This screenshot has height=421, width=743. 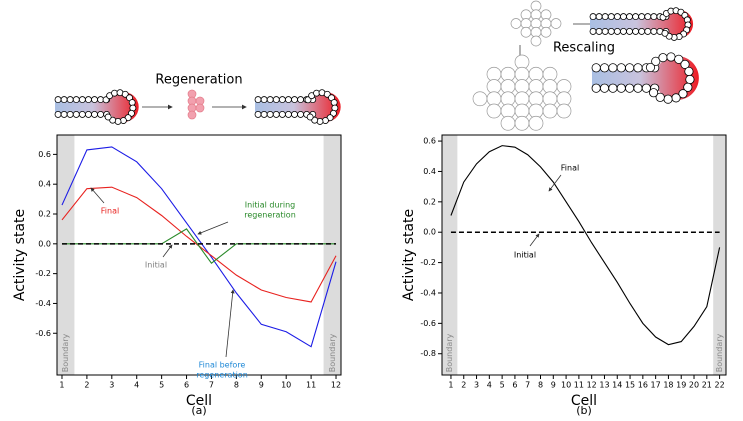 What do you see at coordinates (44, 214) in the screenshot?
I see `y-tick-label: 0.2` at bounding box center [44, 214].